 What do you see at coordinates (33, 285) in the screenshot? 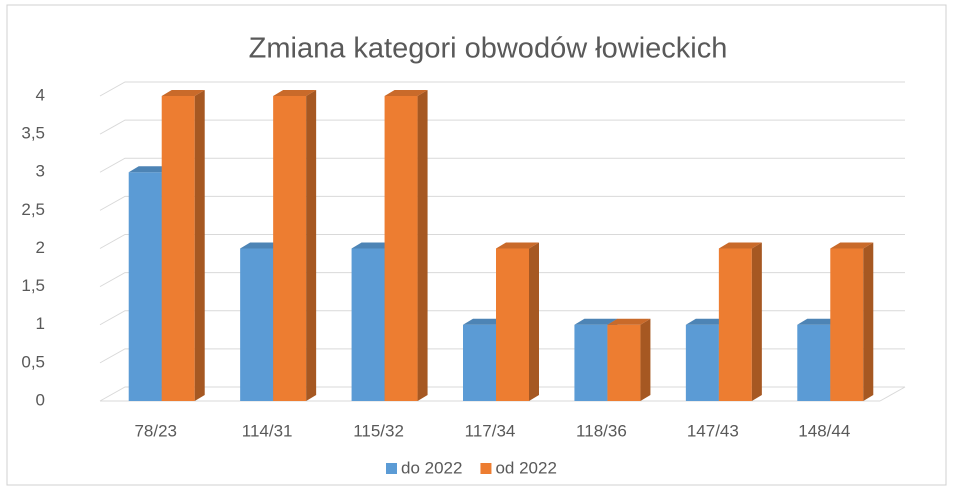
I see `y-tick-label: 1,5` at bounding box center [33, 285].